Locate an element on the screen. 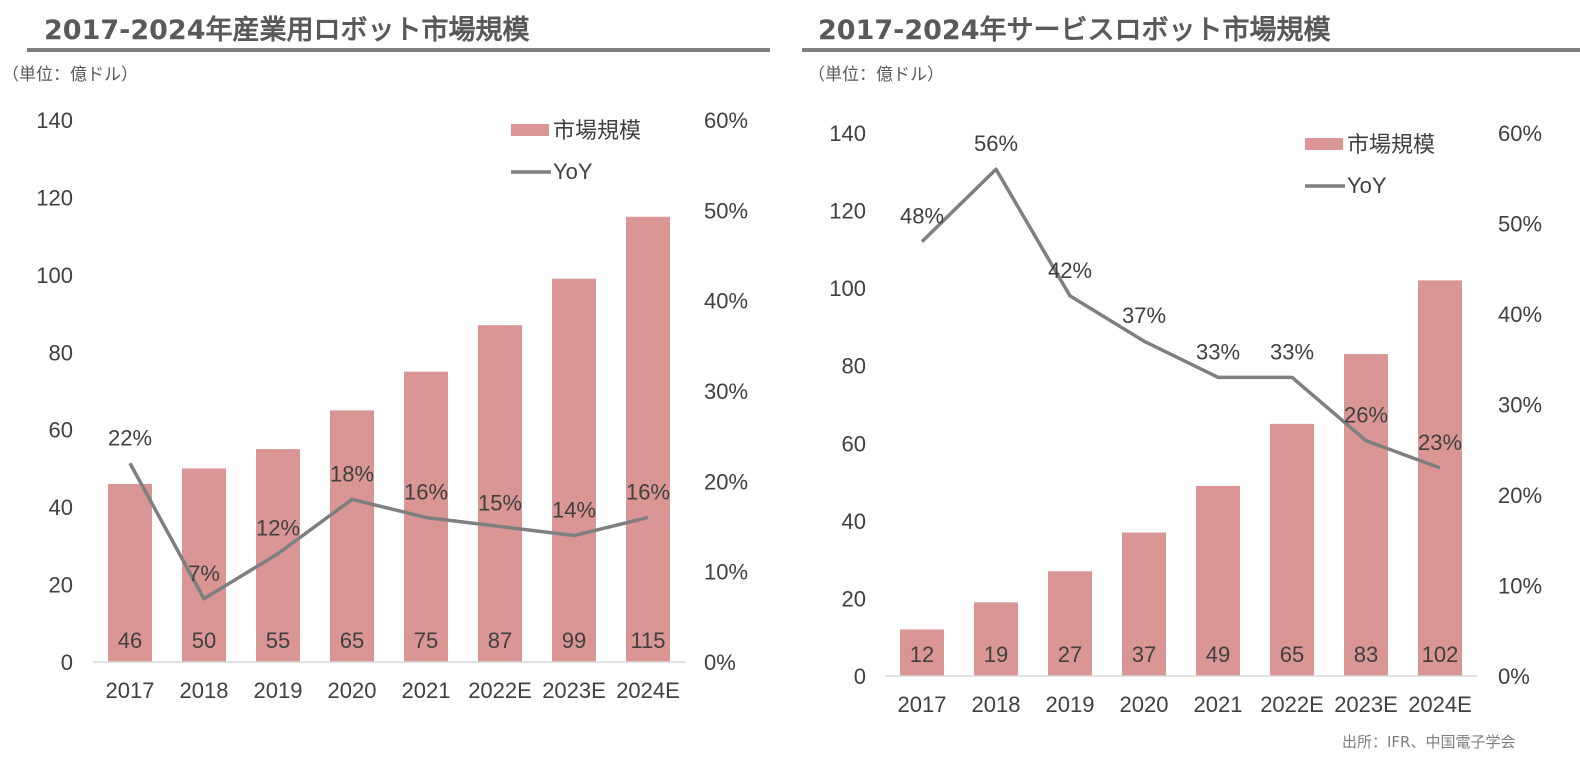  left-y-tick-label: 80 is located at coordinates (61, 352).